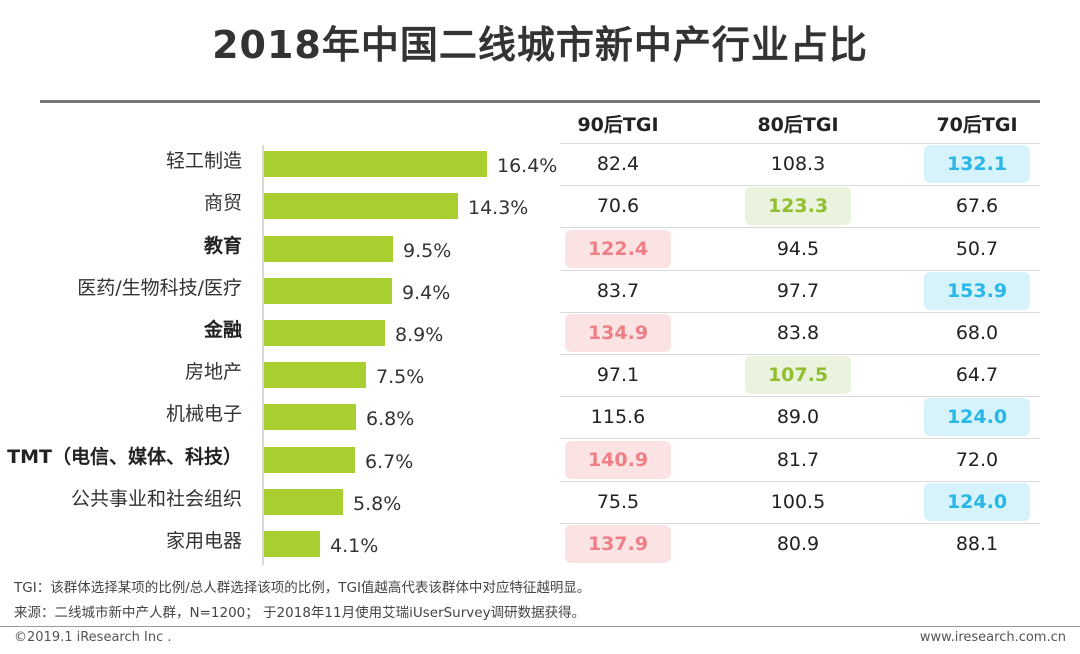 The width and height of the screenshot is (1080, 654). Describe the element at coordinates (426, 293) in the screenshot. I see `bar-value-label: 9.4%` at that location.